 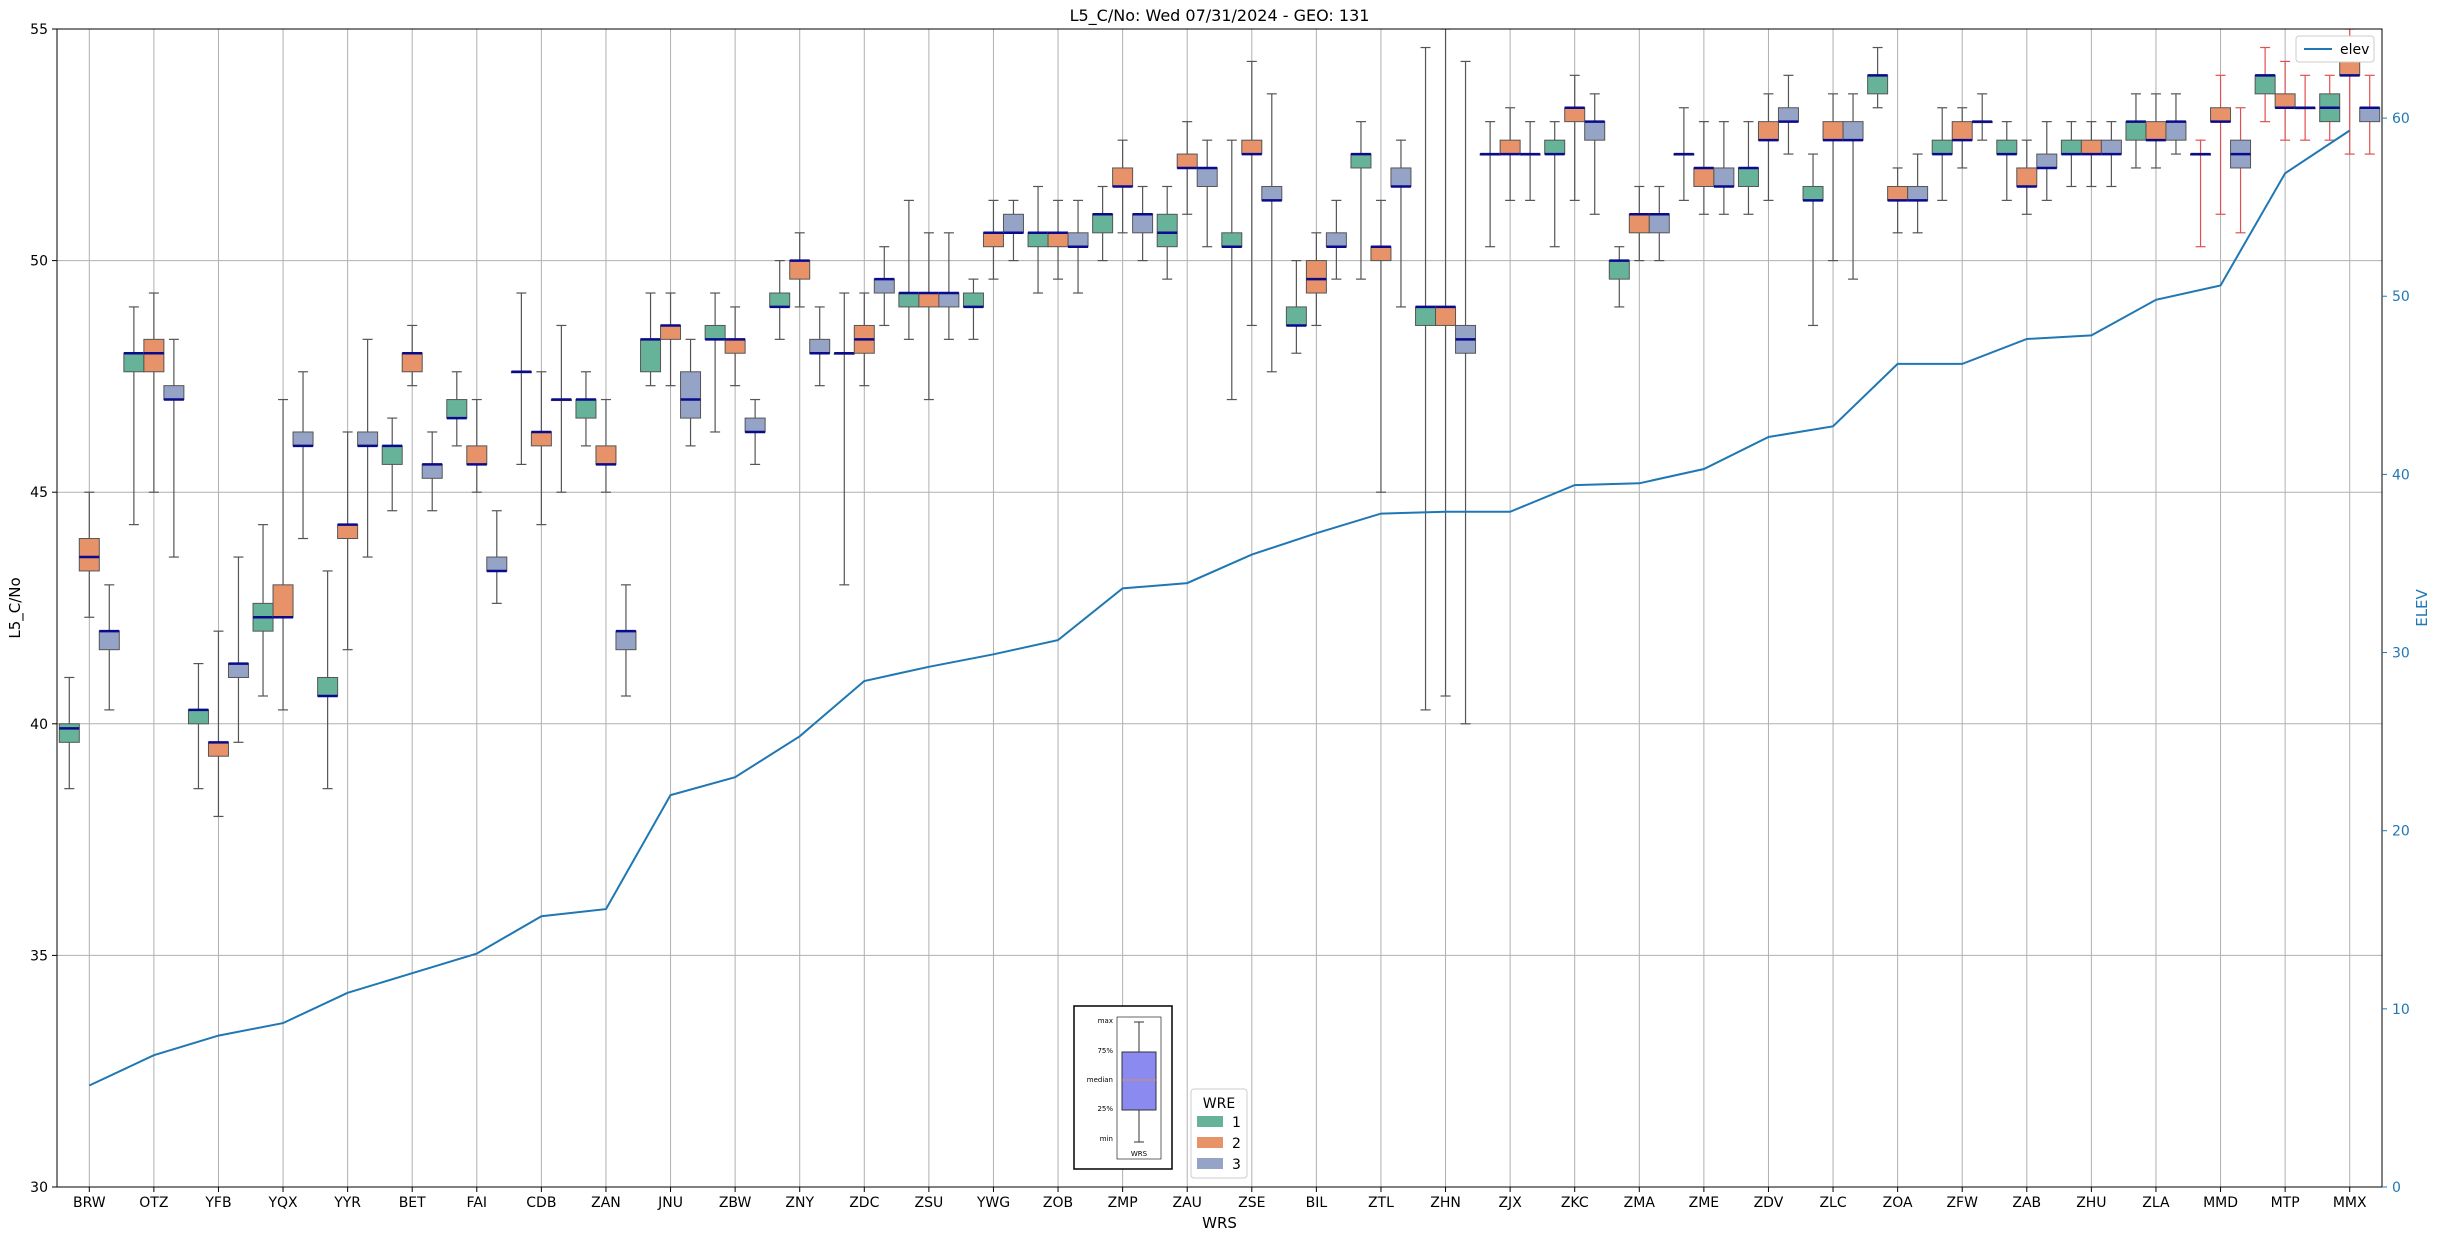 What do you see at coordinates (43, 609) in the screenshot?
I see `y-axis: 30 35 40 45 50 55` at bounding box center [43, 609].